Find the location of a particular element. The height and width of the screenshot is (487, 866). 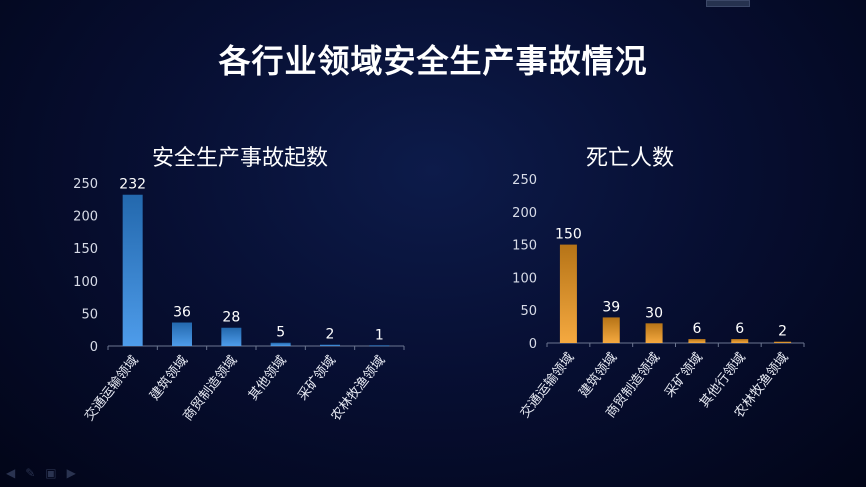

screen-icon: ▣ is located at coordinates (51, 473).